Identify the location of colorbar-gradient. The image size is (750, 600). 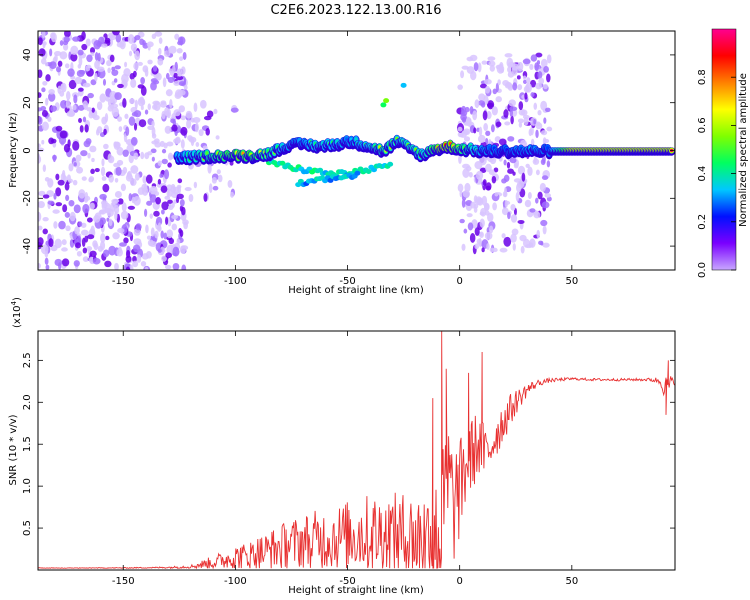
(724, 149).